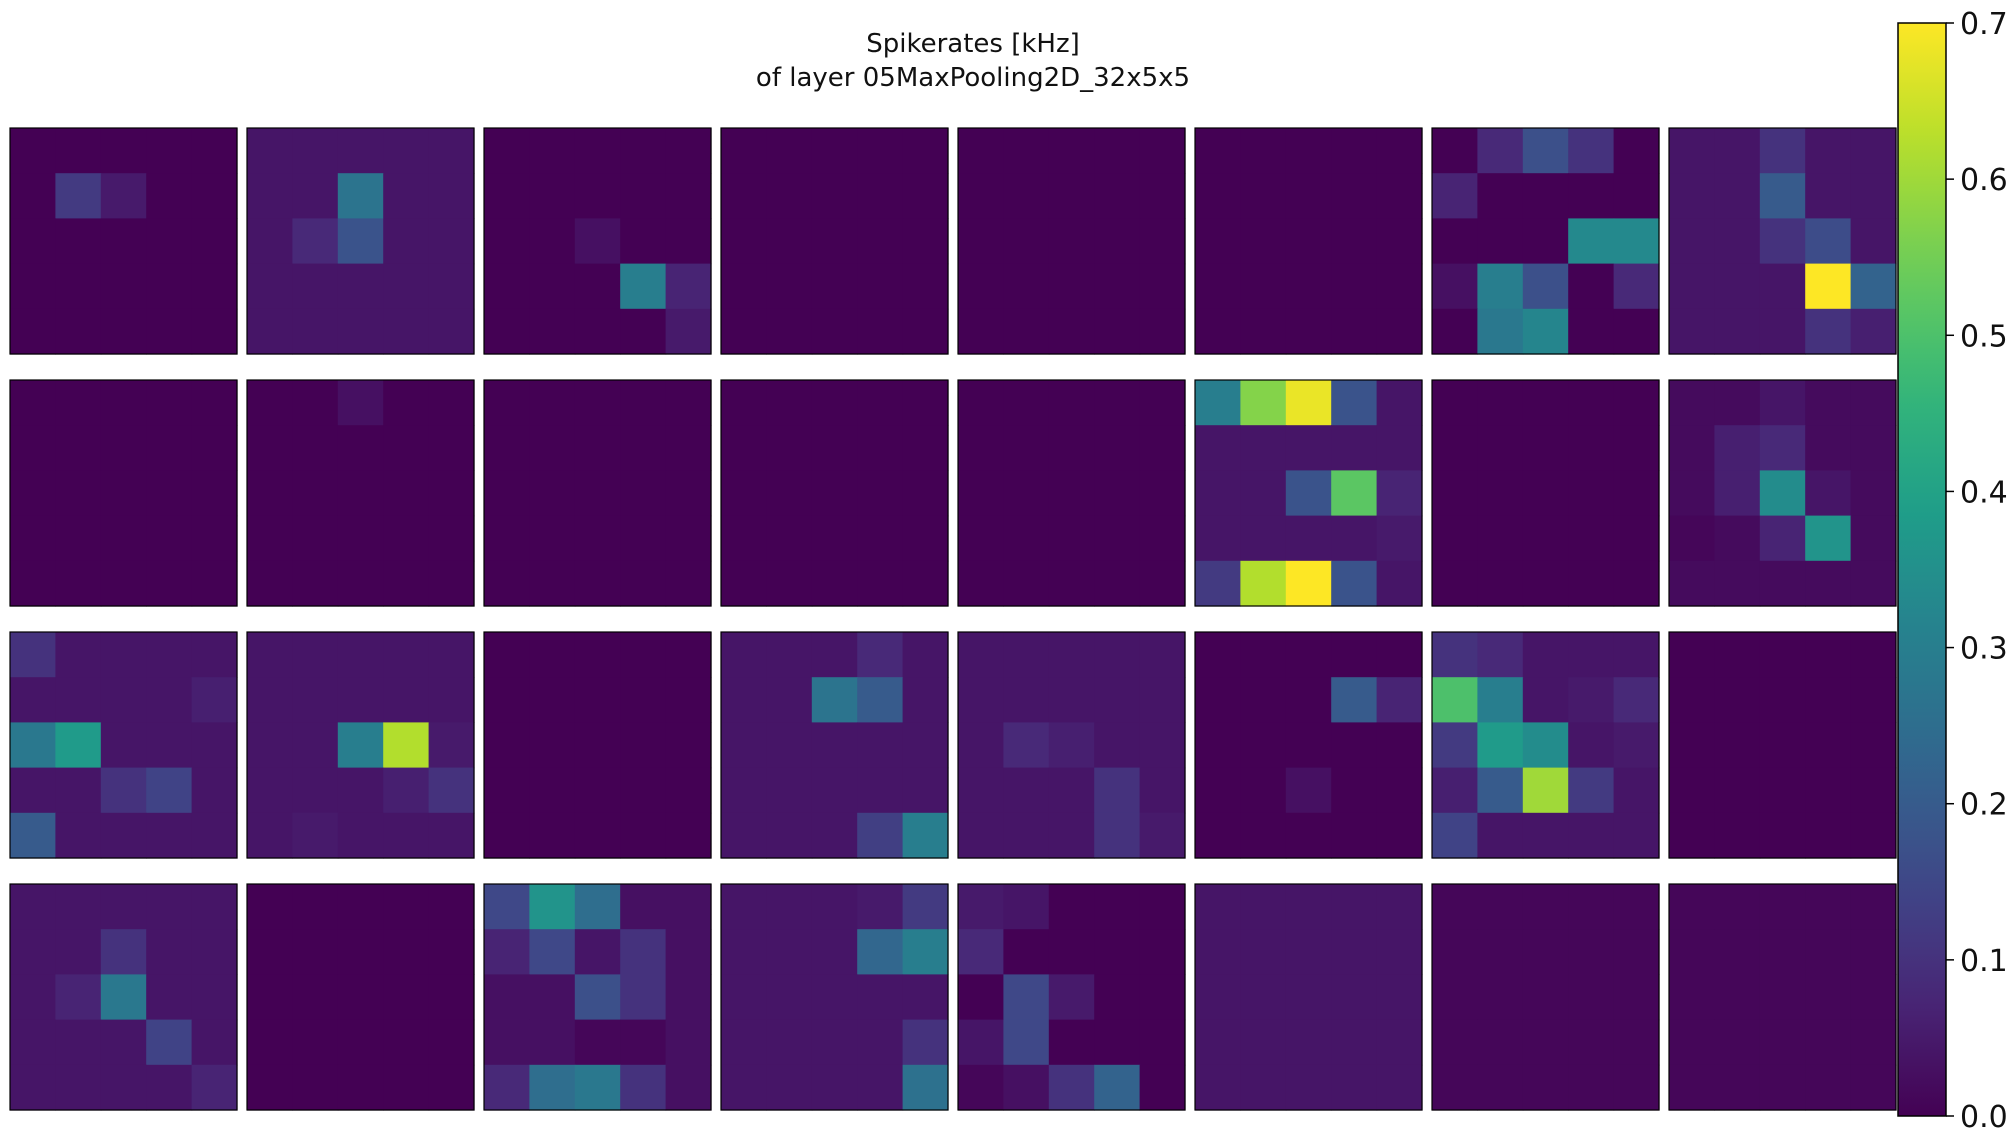  Describe the element at coordinates (1922, 569) in the screenshot. I see `colorbar-gradient` at that location.